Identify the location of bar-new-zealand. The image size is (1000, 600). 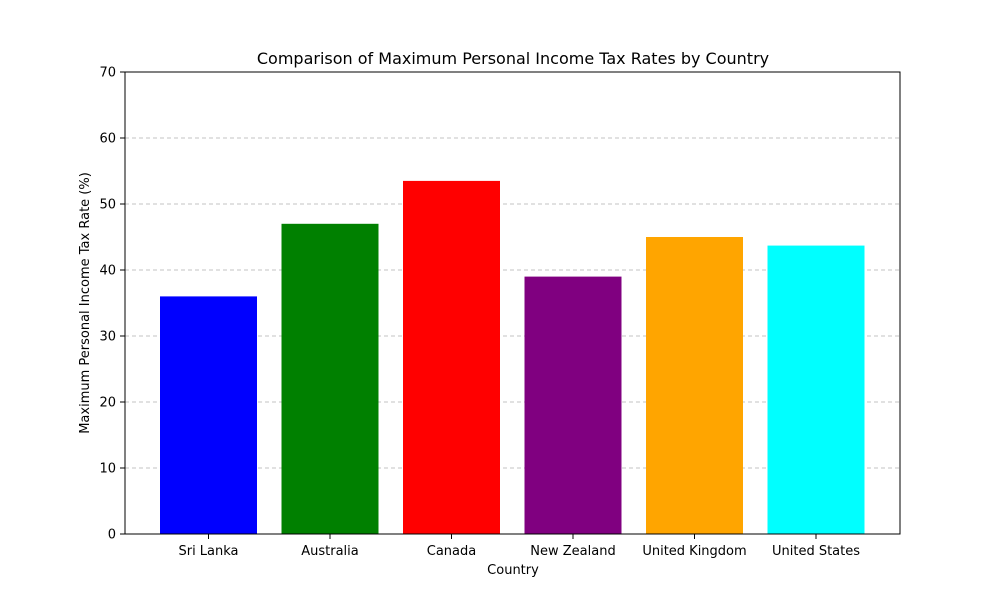
(573, 405).